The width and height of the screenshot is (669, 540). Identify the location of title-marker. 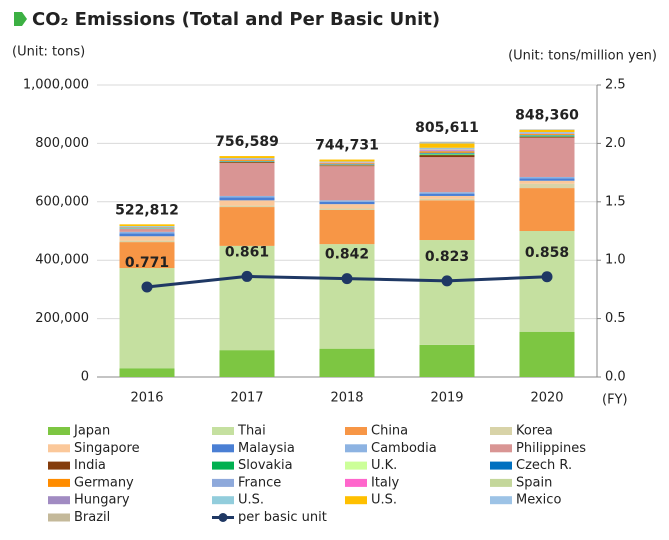
(20, 19).